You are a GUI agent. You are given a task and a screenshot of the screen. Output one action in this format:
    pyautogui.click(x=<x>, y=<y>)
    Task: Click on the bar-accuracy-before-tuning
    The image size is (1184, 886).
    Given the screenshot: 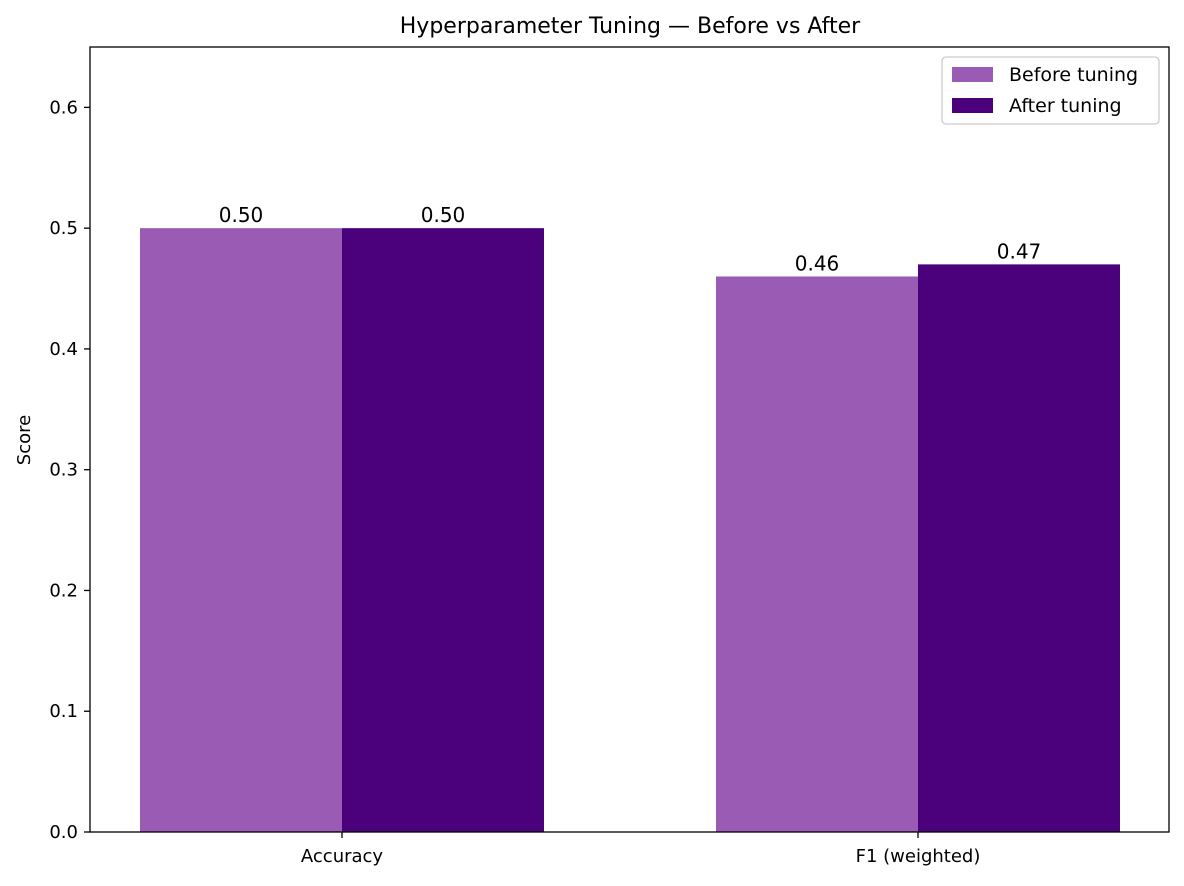 What is the action you would take?
    pyautogui.click(x=241, y=530)
    